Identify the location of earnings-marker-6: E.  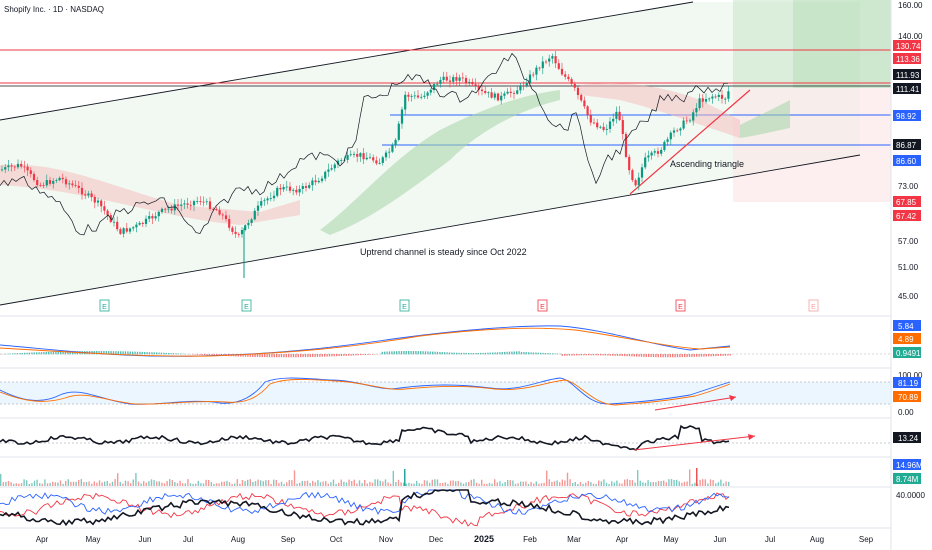
(813, 305).